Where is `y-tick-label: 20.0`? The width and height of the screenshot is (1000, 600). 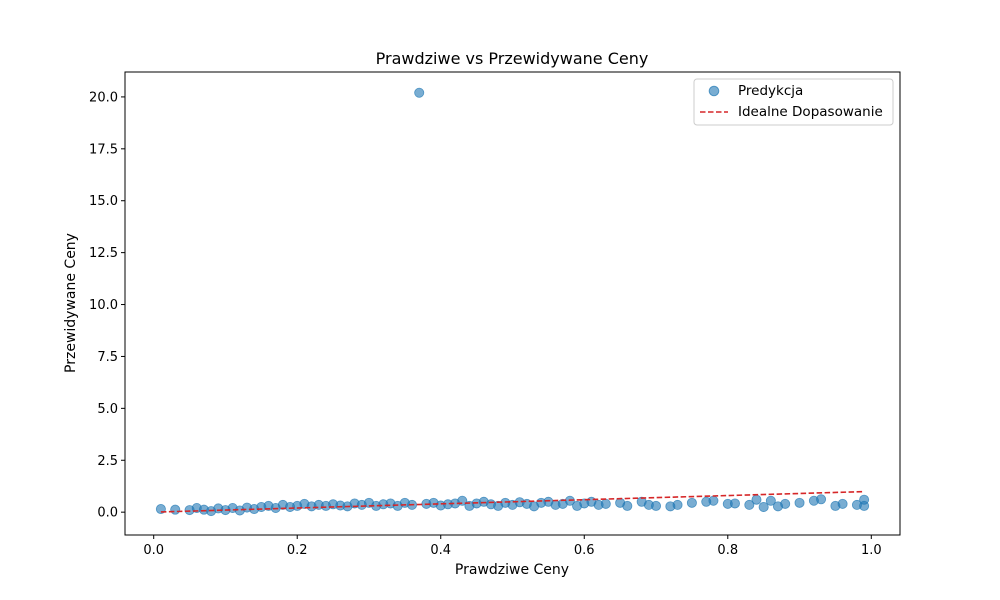 y-tick-label: 20.0 is located at coordinates (103, 97).